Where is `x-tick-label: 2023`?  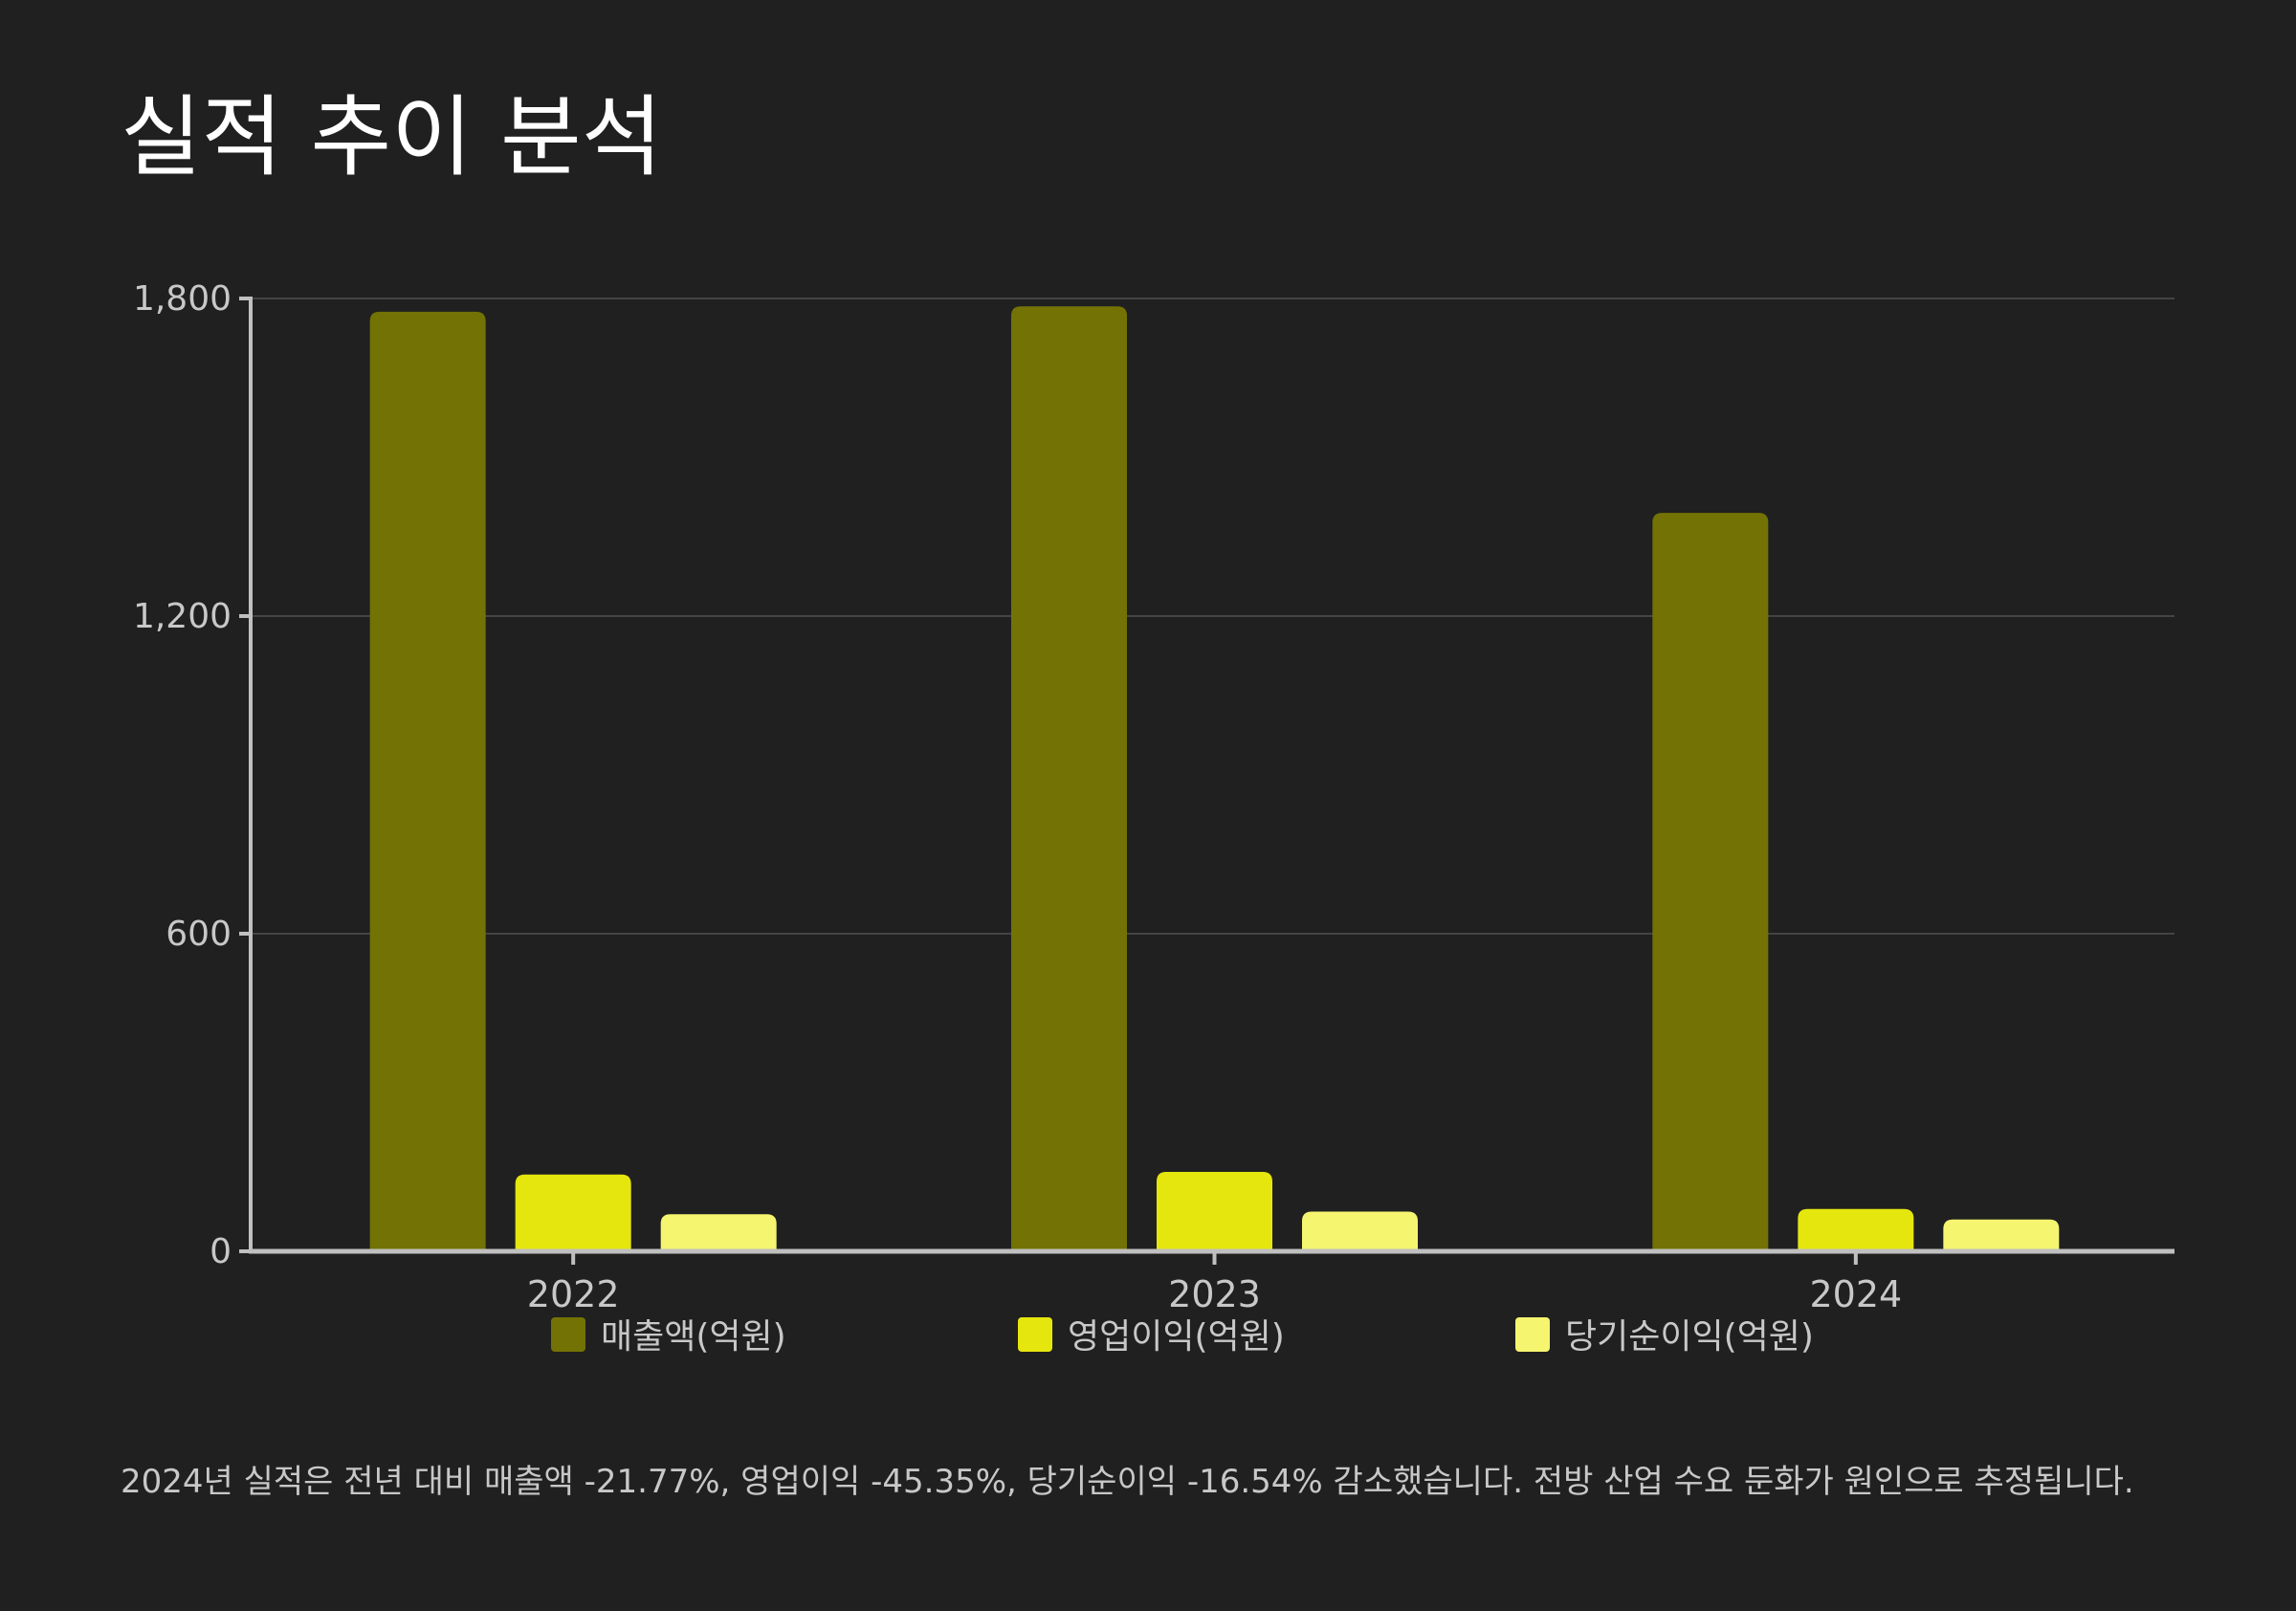 x-tick-label: 2023 is located at coordinates (1214, 1294).